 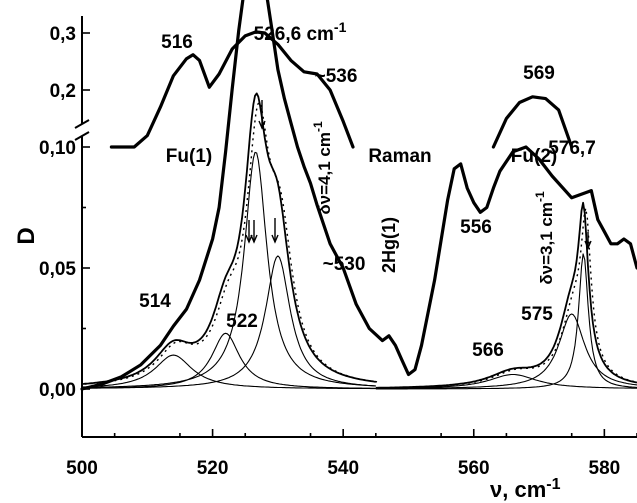 I want to click on peak-label: 566, so click(x=488, y=350).